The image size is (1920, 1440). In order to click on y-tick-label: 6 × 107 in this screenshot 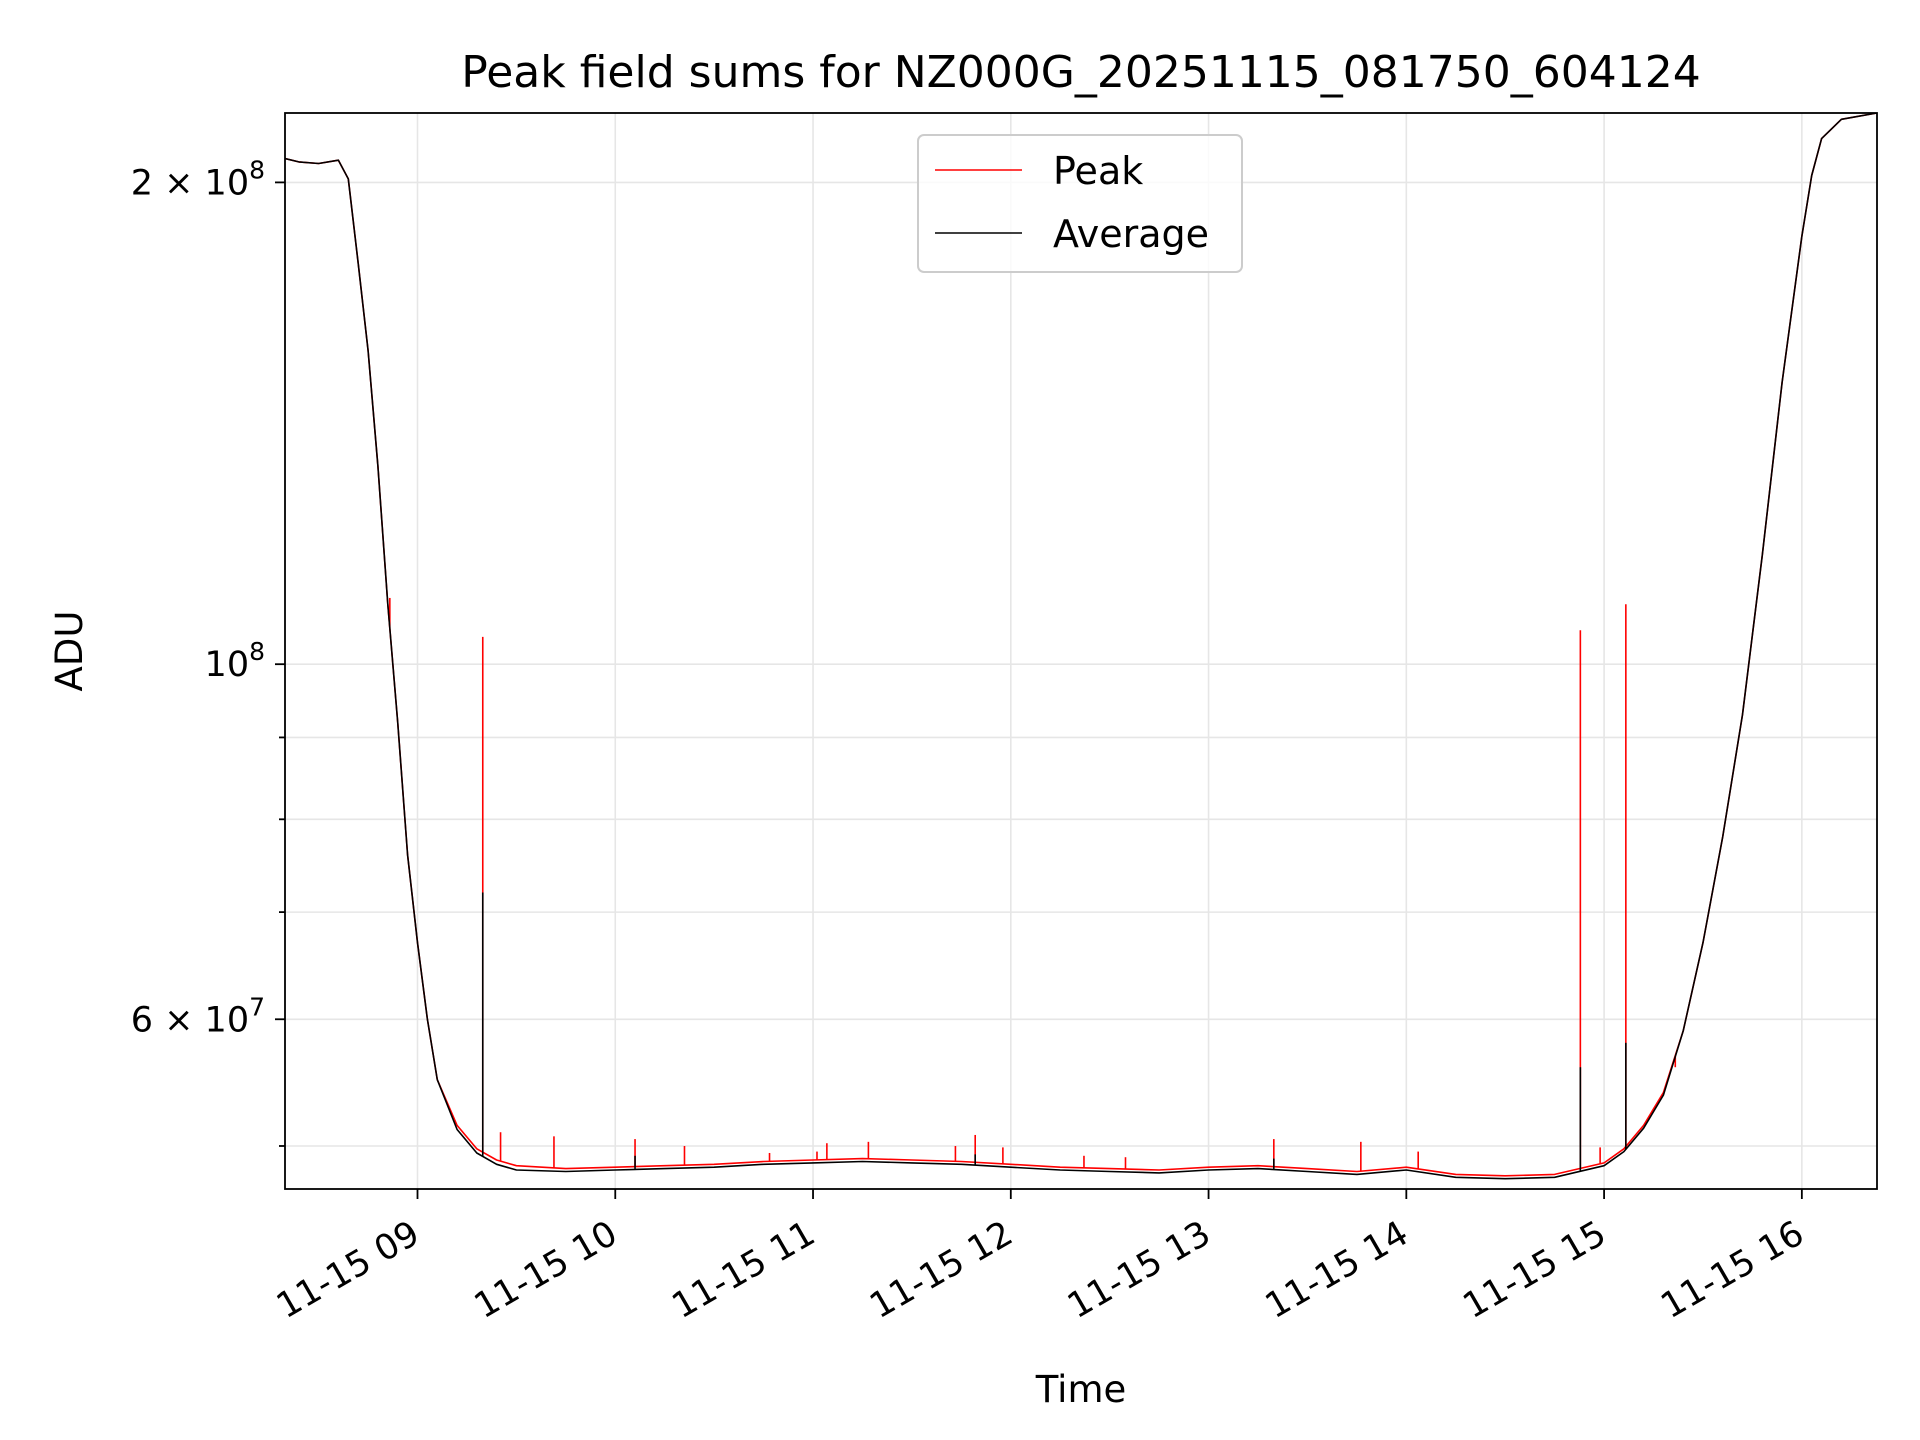, I will do `click(198, 1016)`.